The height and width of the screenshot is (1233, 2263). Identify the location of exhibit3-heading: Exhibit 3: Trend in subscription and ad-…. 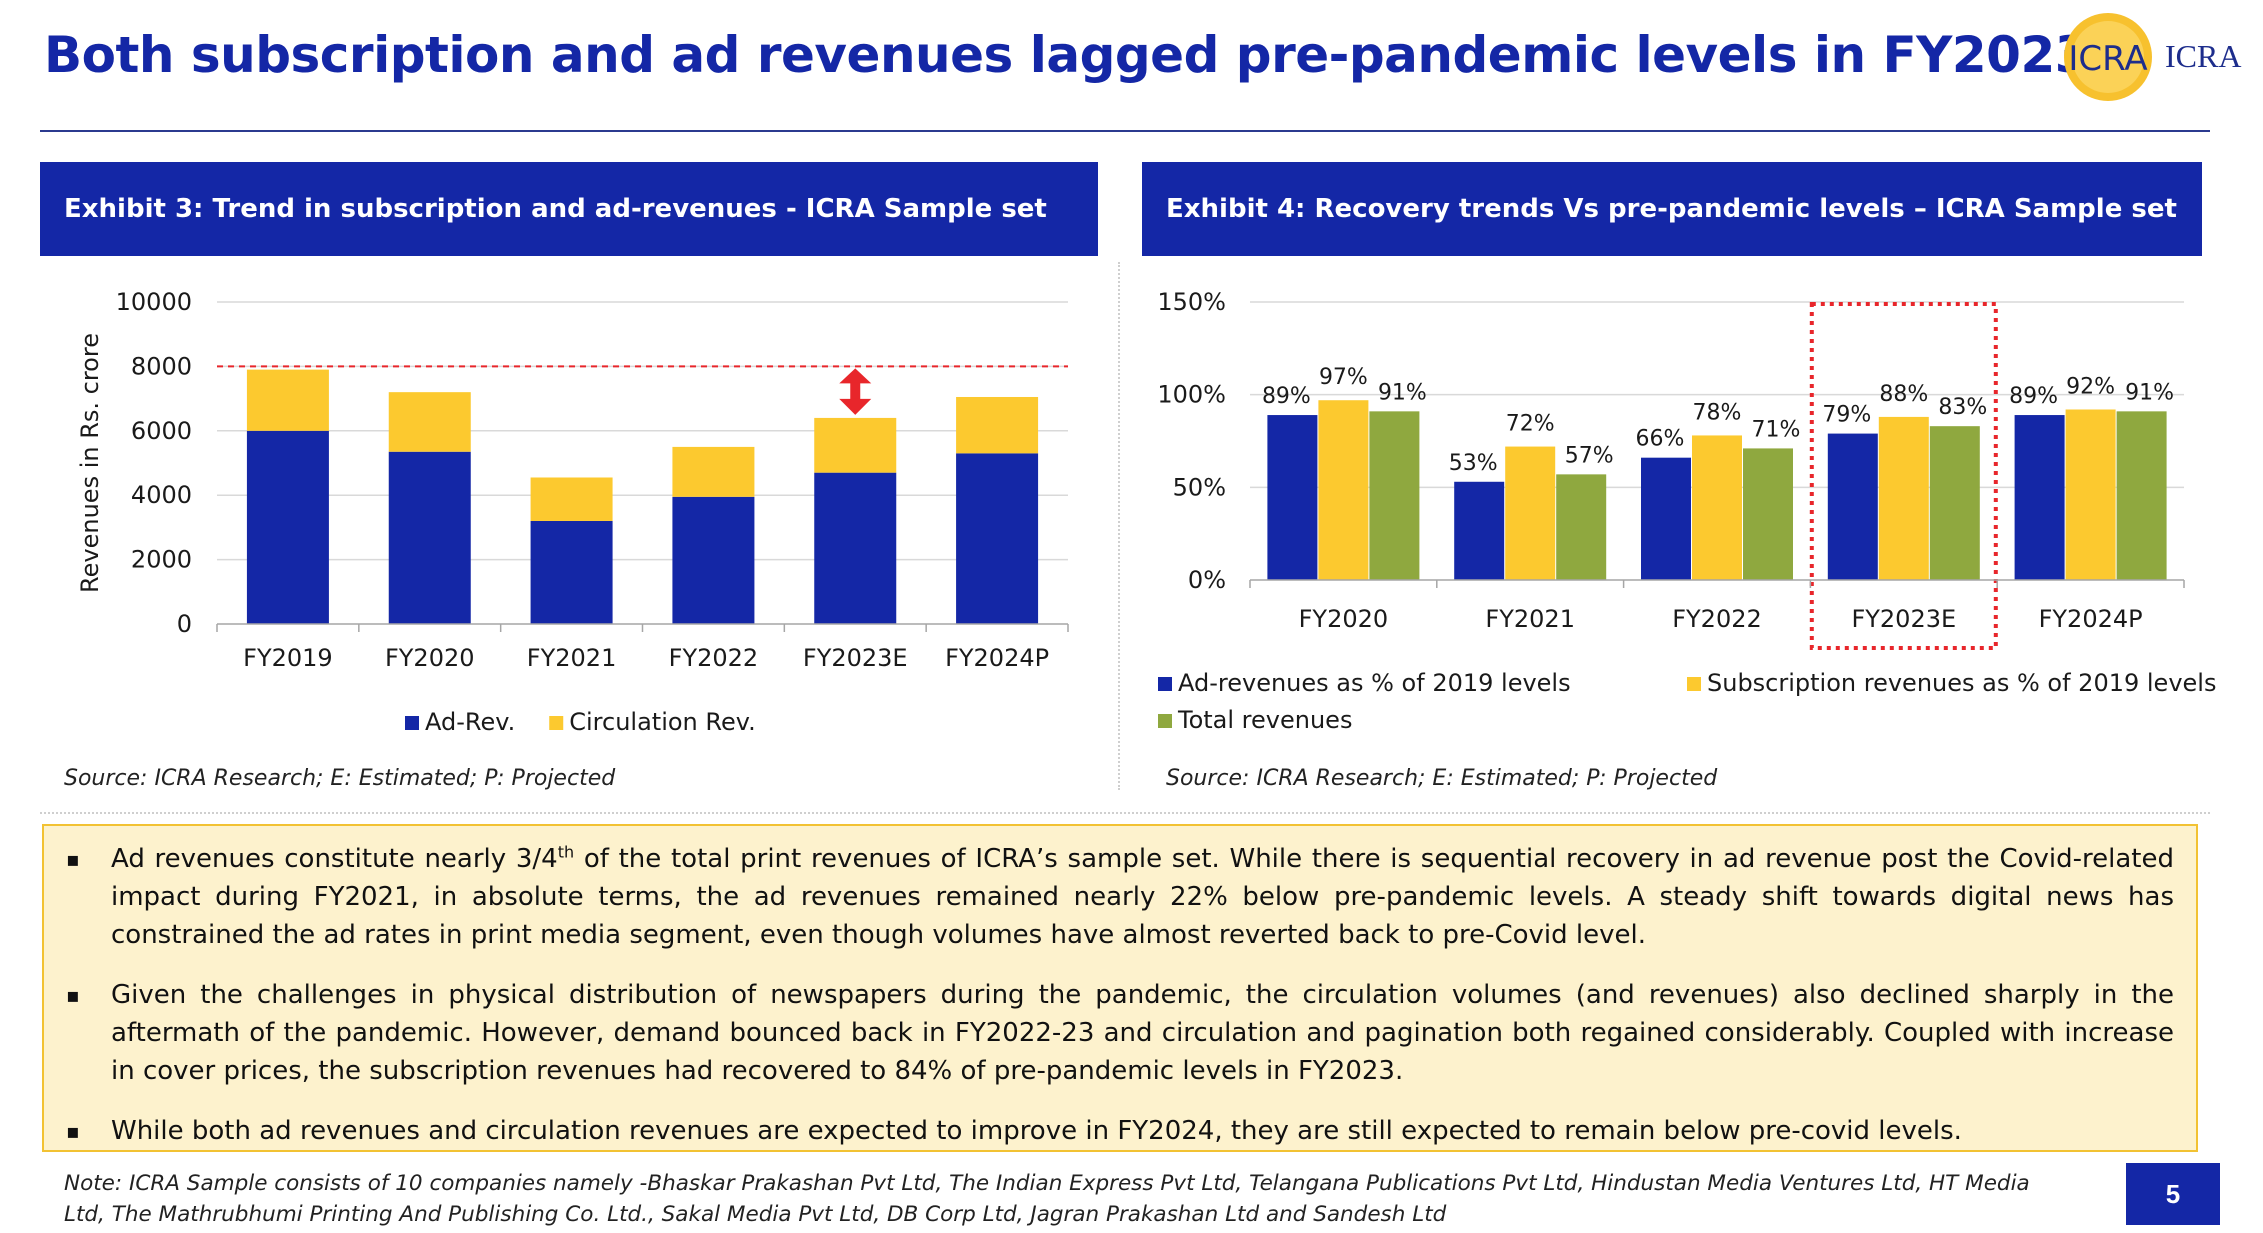
(569, 209).